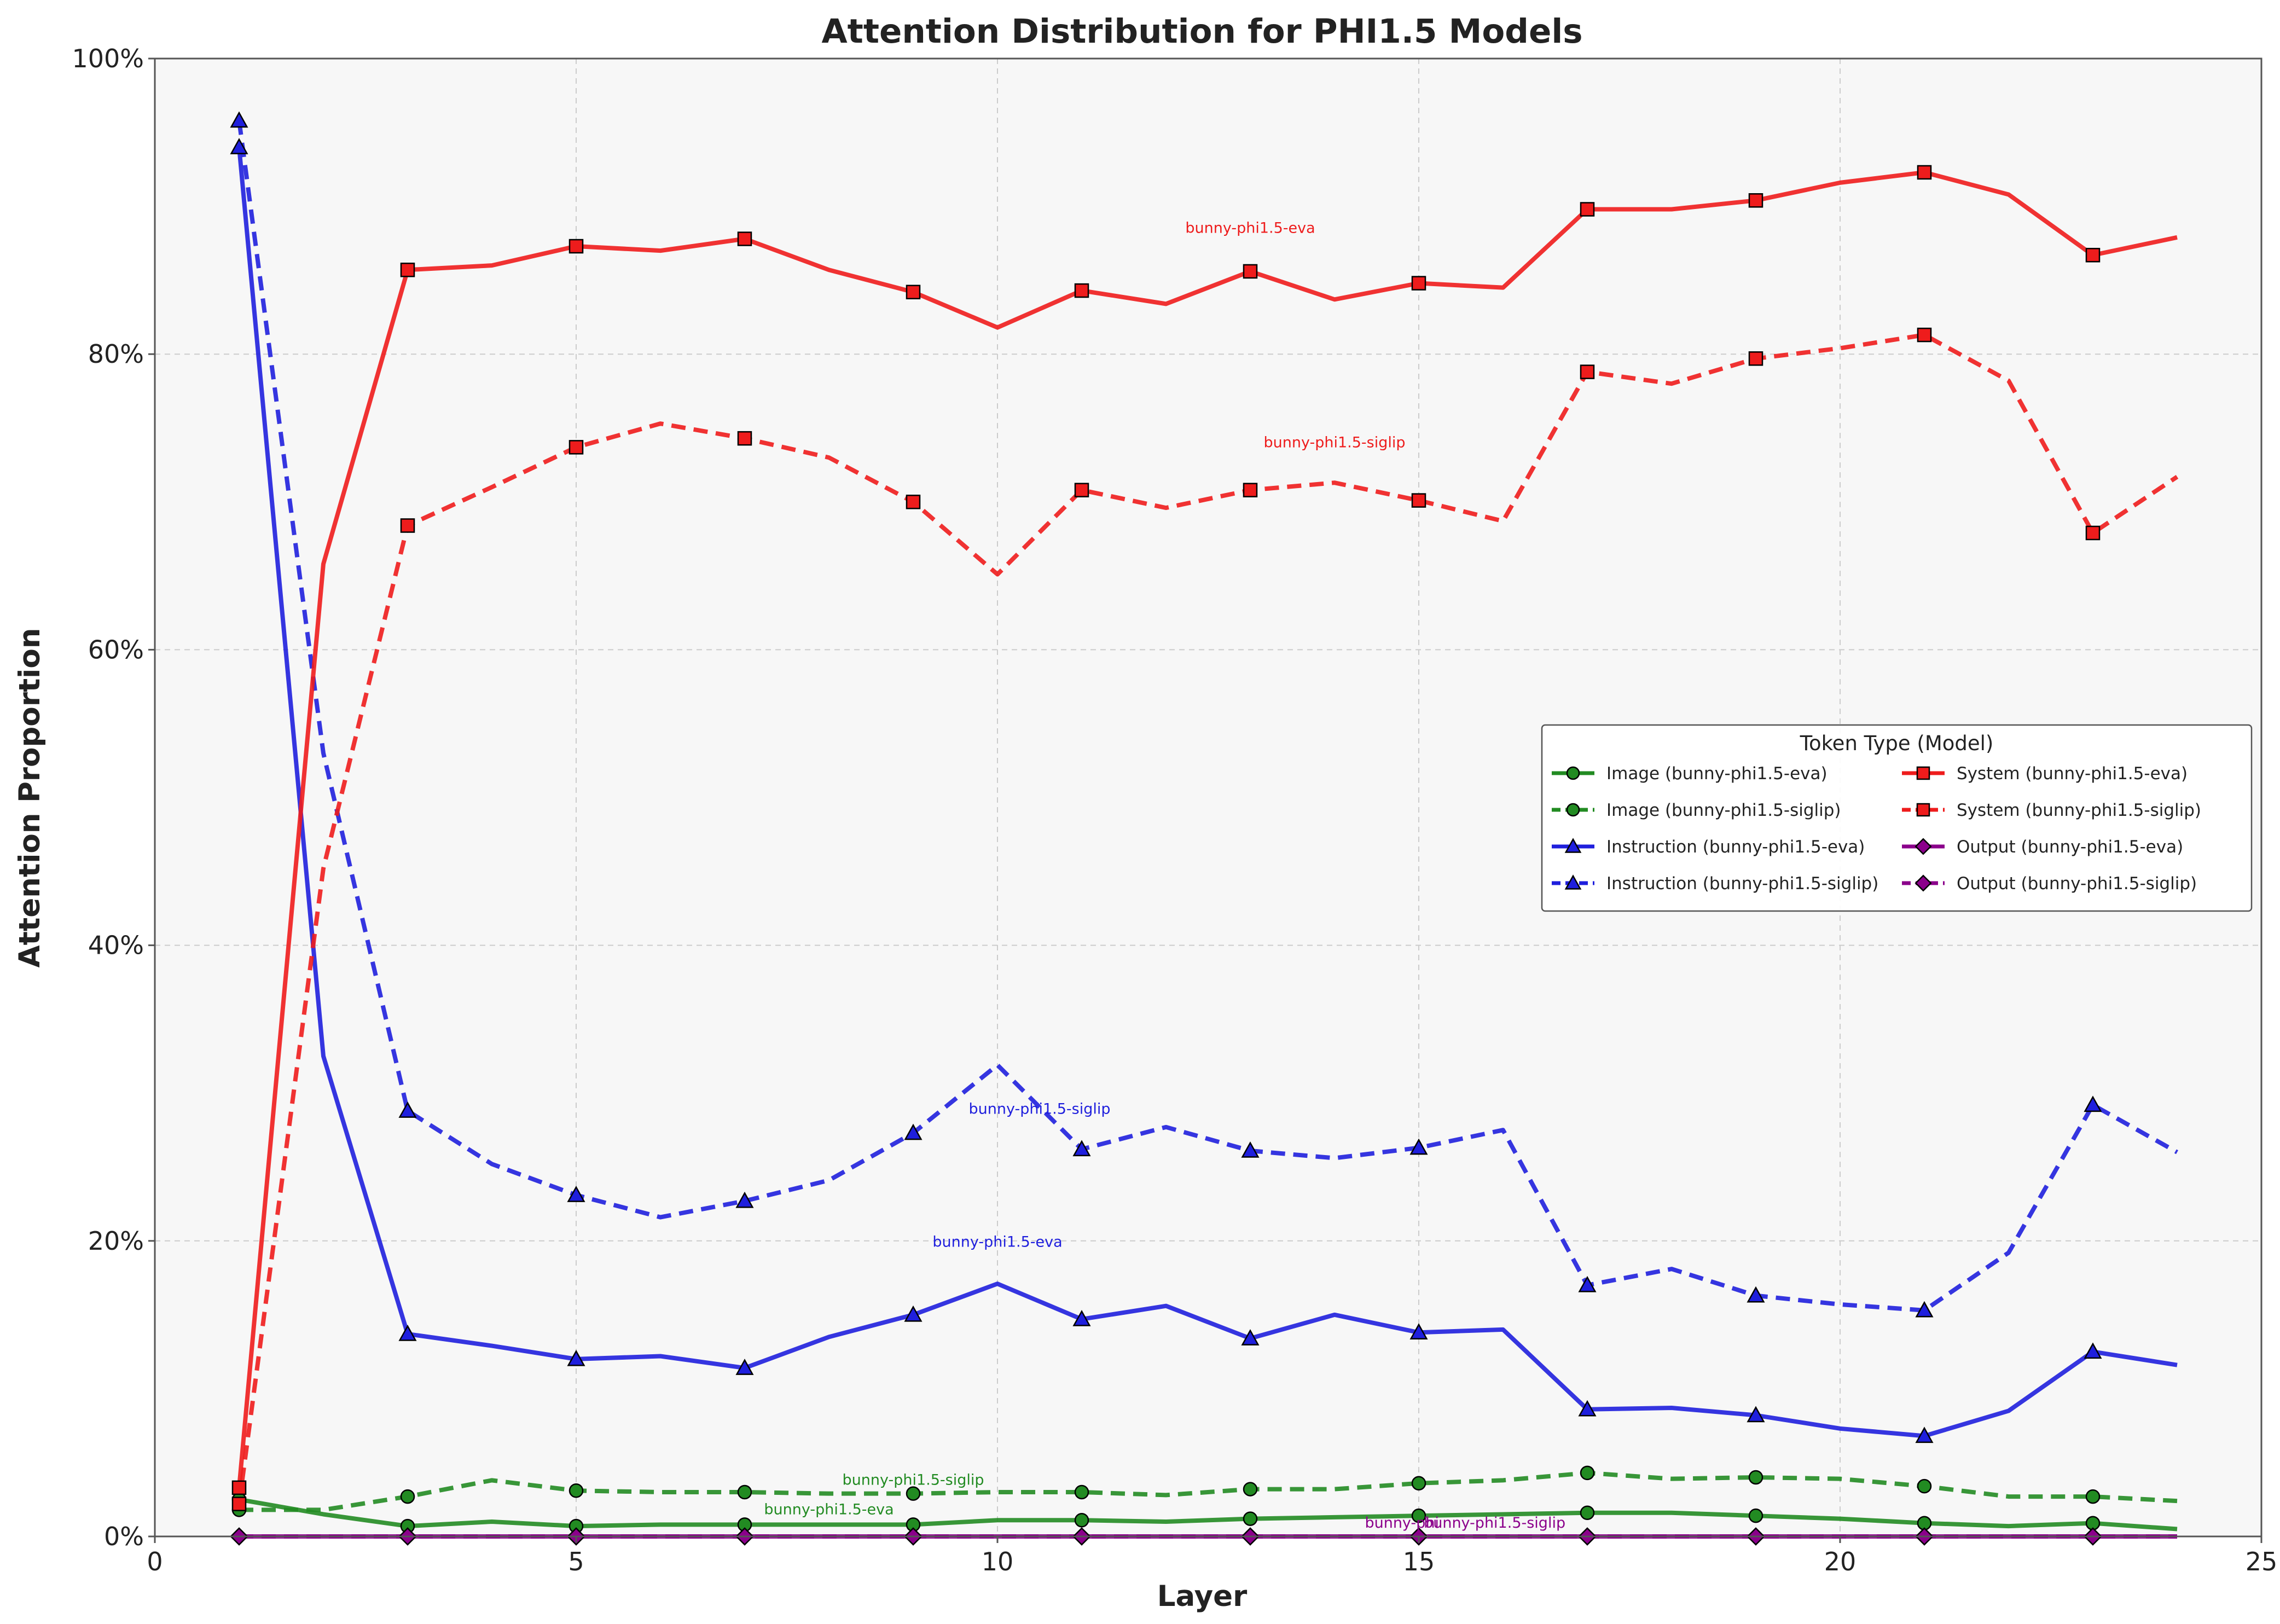 The height and width of the screenshot is (1624, 2280). Describe the element at coordinates (1717, 774) in the screenshot. I see `legend-label-image-bunny-phi1-5-eva: Image (bunny-phi1.5-eva)` at that location.